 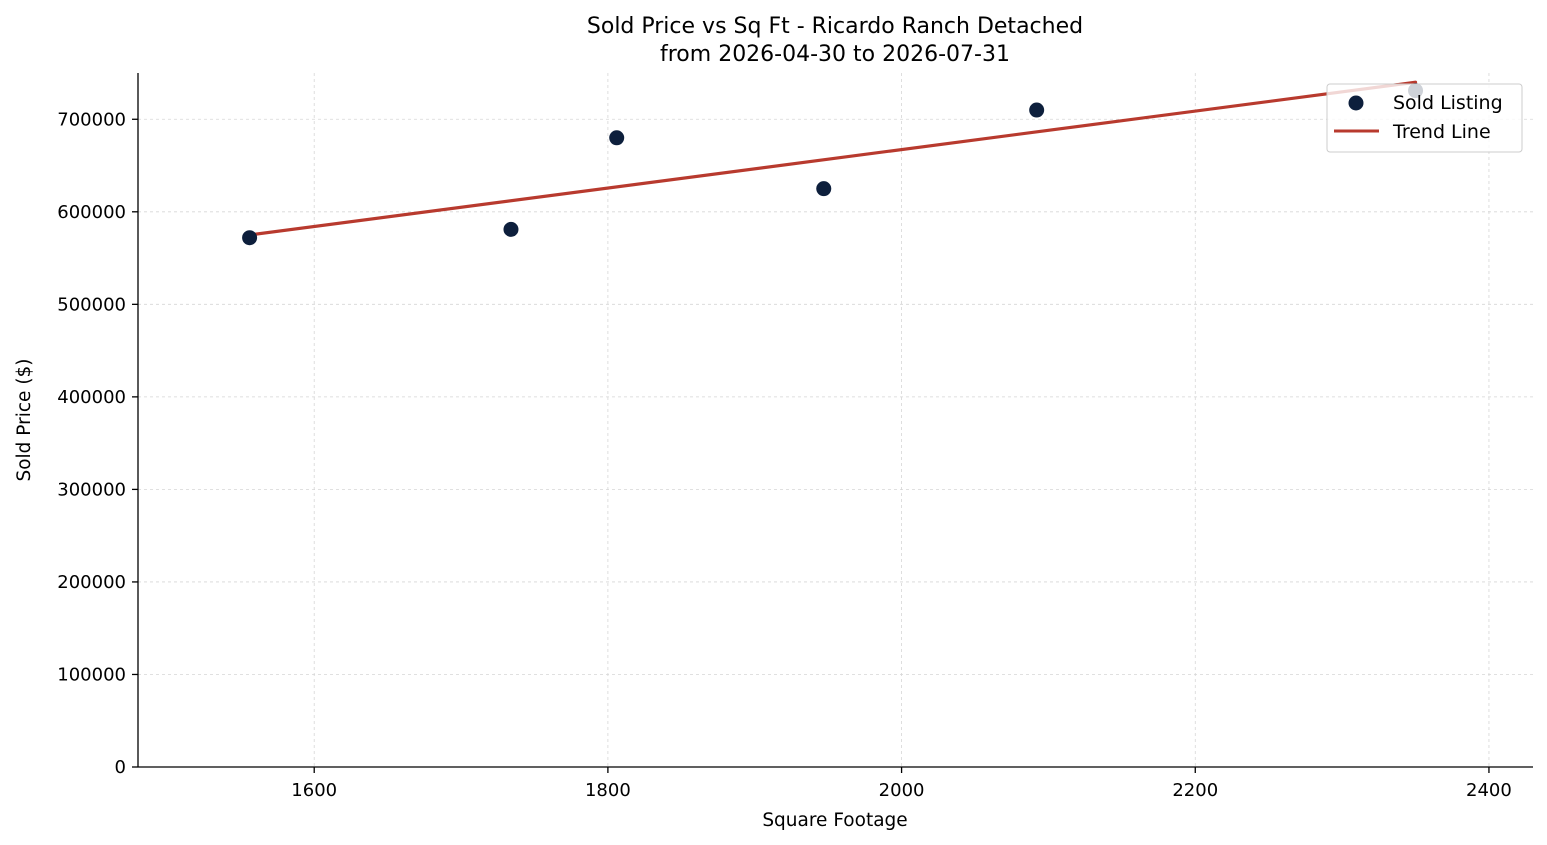 What do you see at coordinates (1195, 790) in the screenshot?
I see `x-tick-label: 2200` at bounding box center [1195, 790].